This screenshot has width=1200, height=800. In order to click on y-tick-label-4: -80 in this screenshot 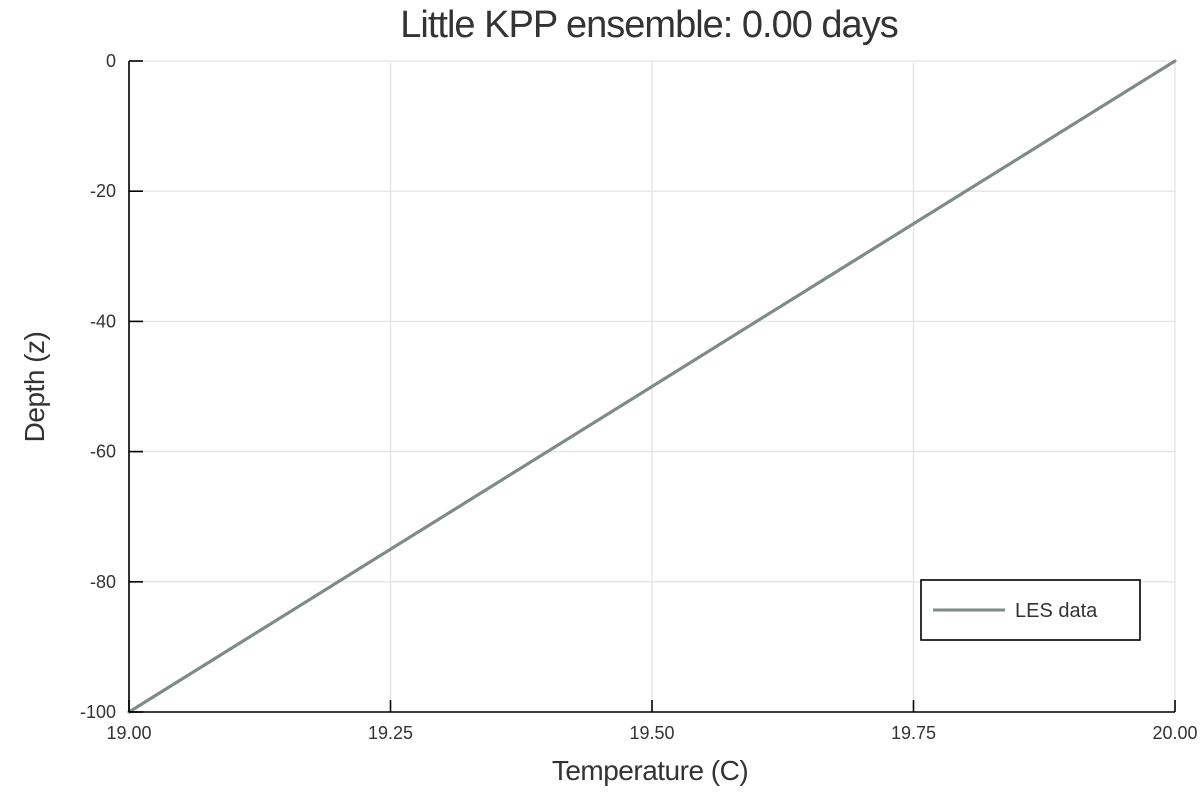, I will do `click(103, 582)`.